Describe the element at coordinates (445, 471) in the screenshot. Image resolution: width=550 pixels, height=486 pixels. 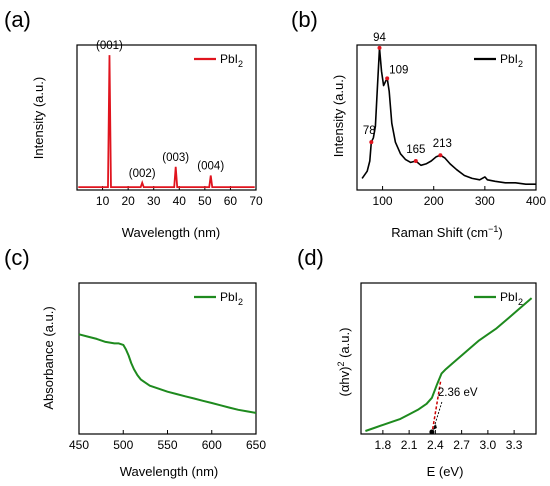
I see `panel-d-xlabel: E (eV)` at that location.